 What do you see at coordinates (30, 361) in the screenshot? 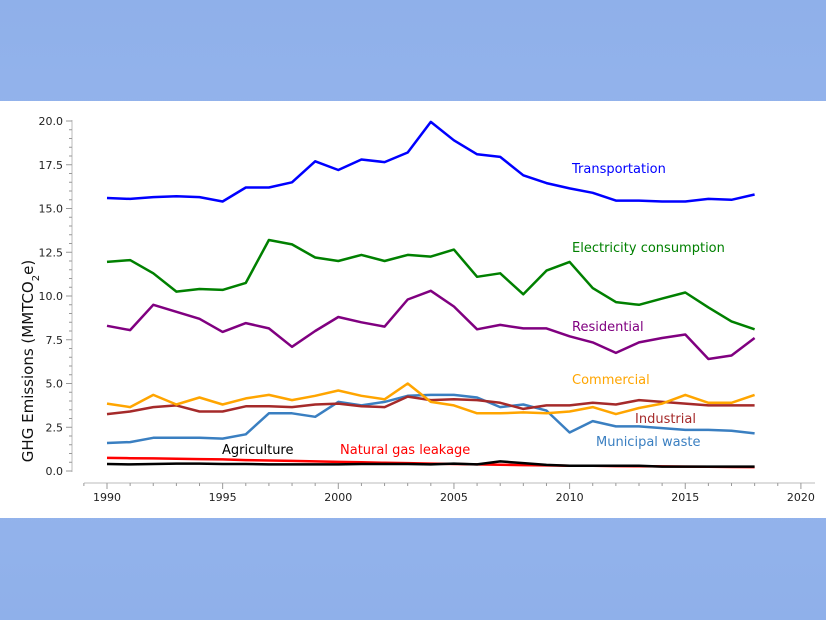
I see `y-axis-label: GHG Emissions (MMTCO2e)` at bounding box center [30, 361].